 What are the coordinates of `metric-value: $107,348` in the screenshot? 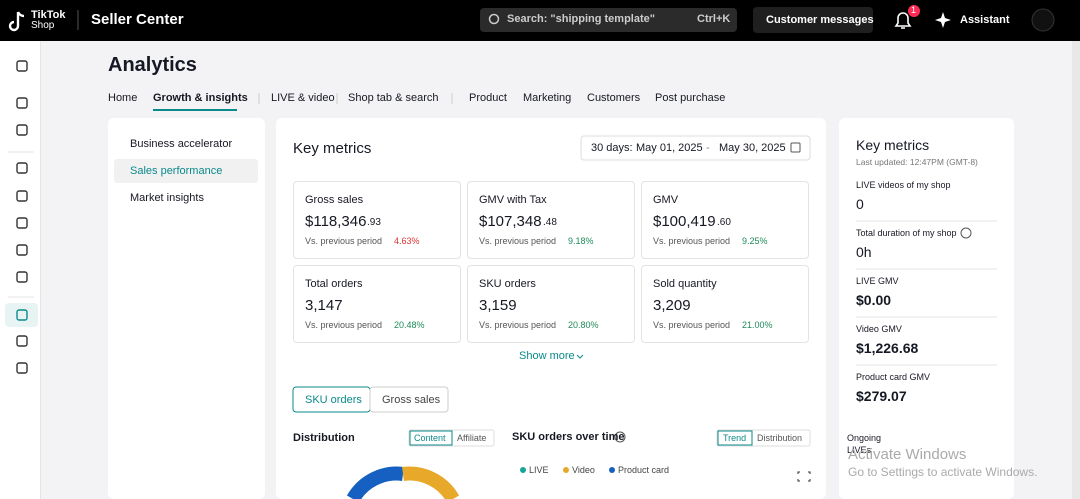 It's located at (510, 221).